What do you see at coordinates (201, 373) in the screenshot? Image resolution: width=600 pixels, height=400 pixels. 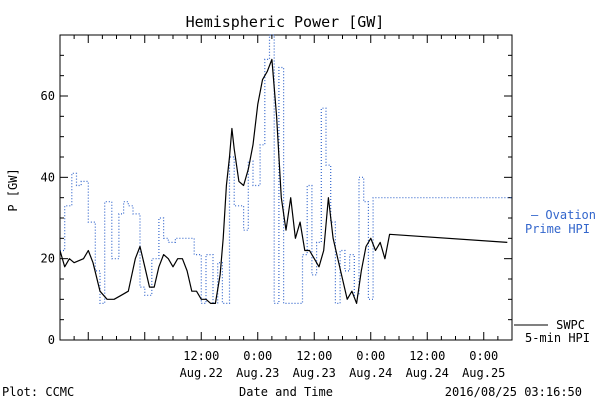 I see `x-tick-date-label: Aug.22` at bounding box center [201, 373].